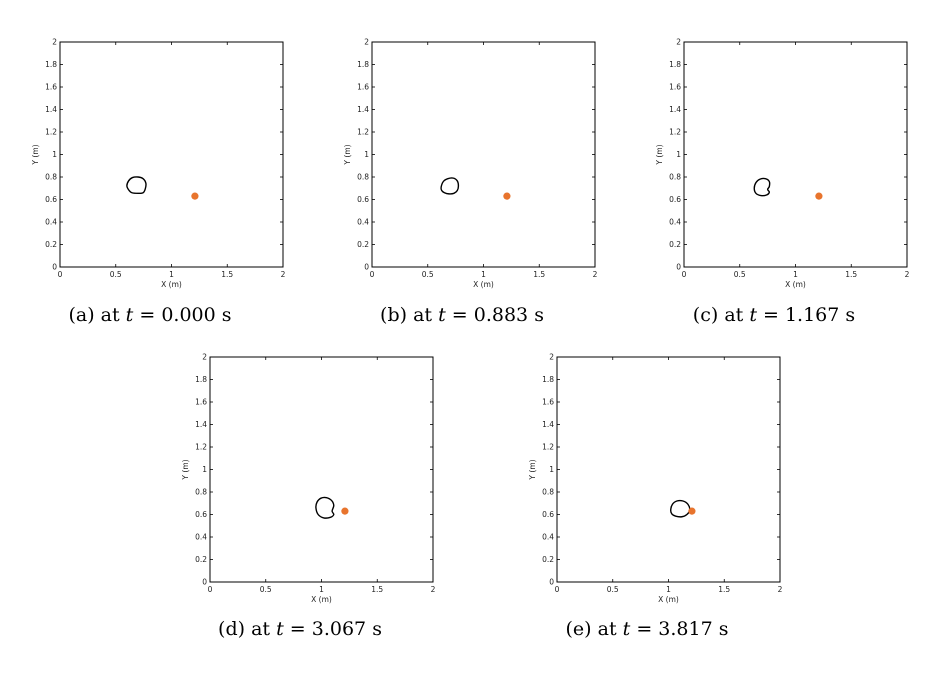 This screenshot has width=942, height=676. I want to click on panel-e-axes-frame, so click(668, 469).